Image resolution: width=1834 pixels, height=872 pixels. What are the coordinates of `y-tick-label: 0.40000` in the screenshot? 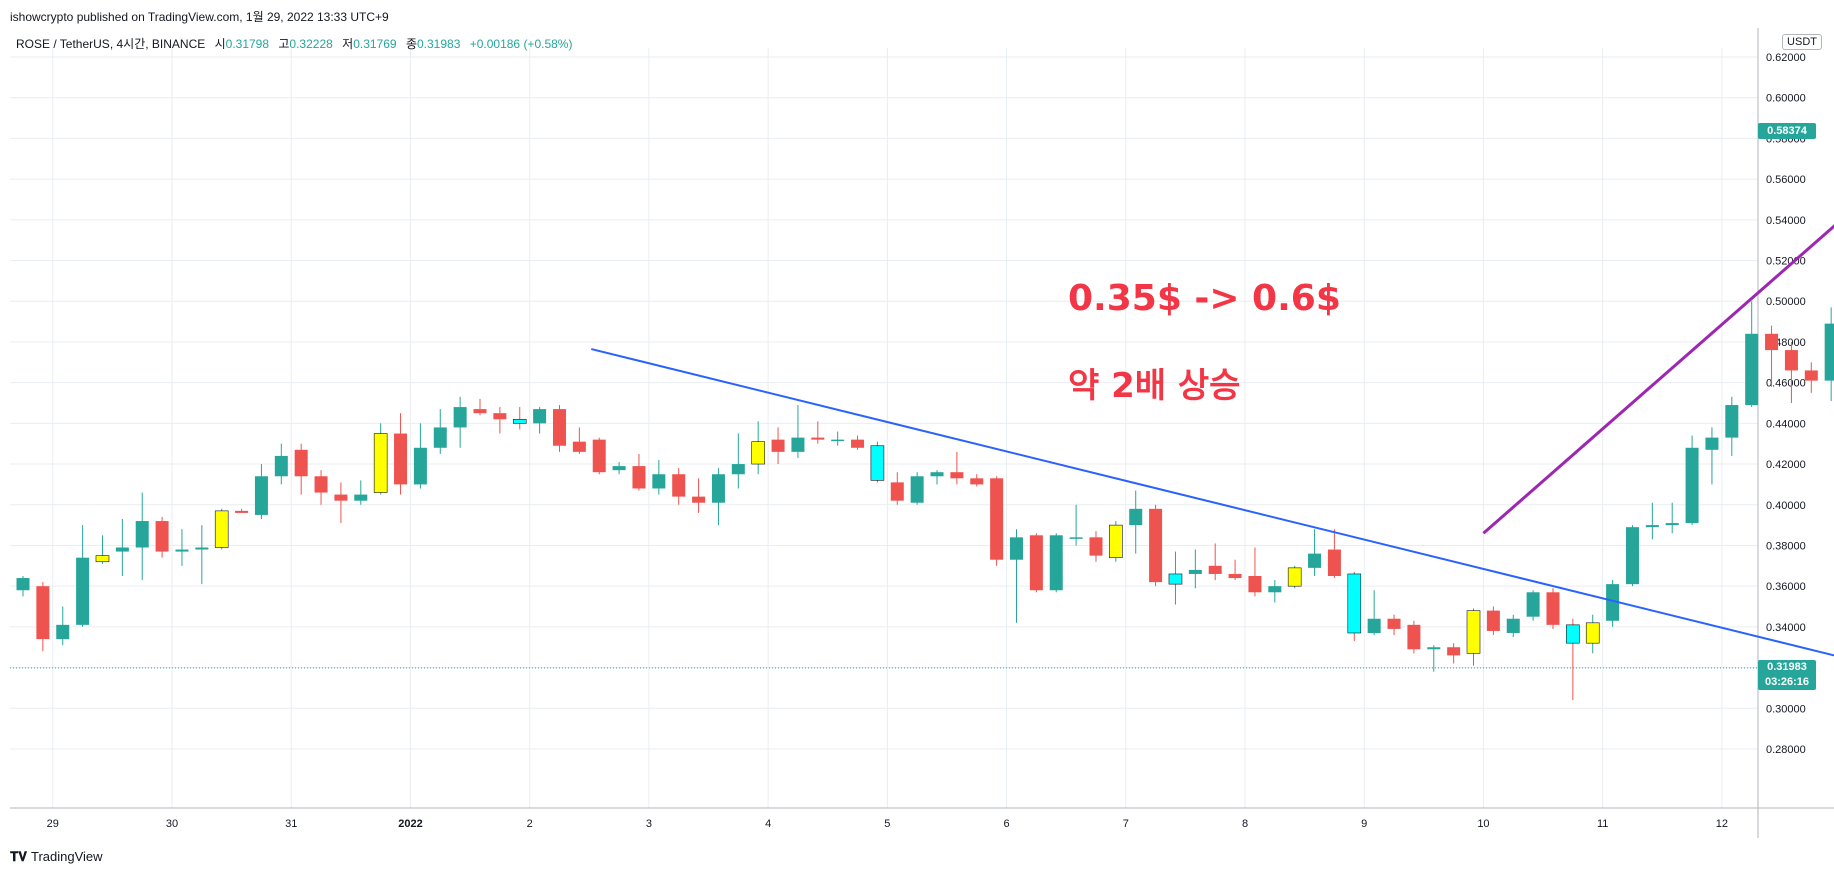 It's located at (1786, 506).